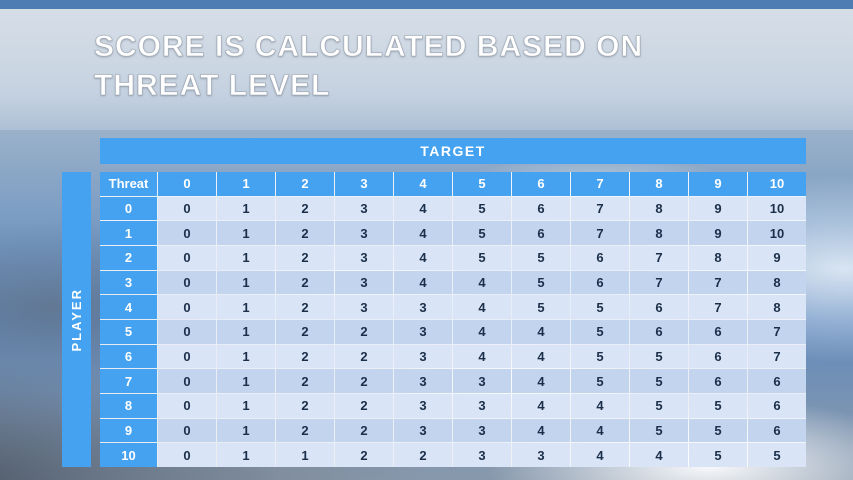 The image size is (853, 480). Describe the element at coordinates (128, 381) in the screenshot. I see `threat-row-header: 7` at that location.